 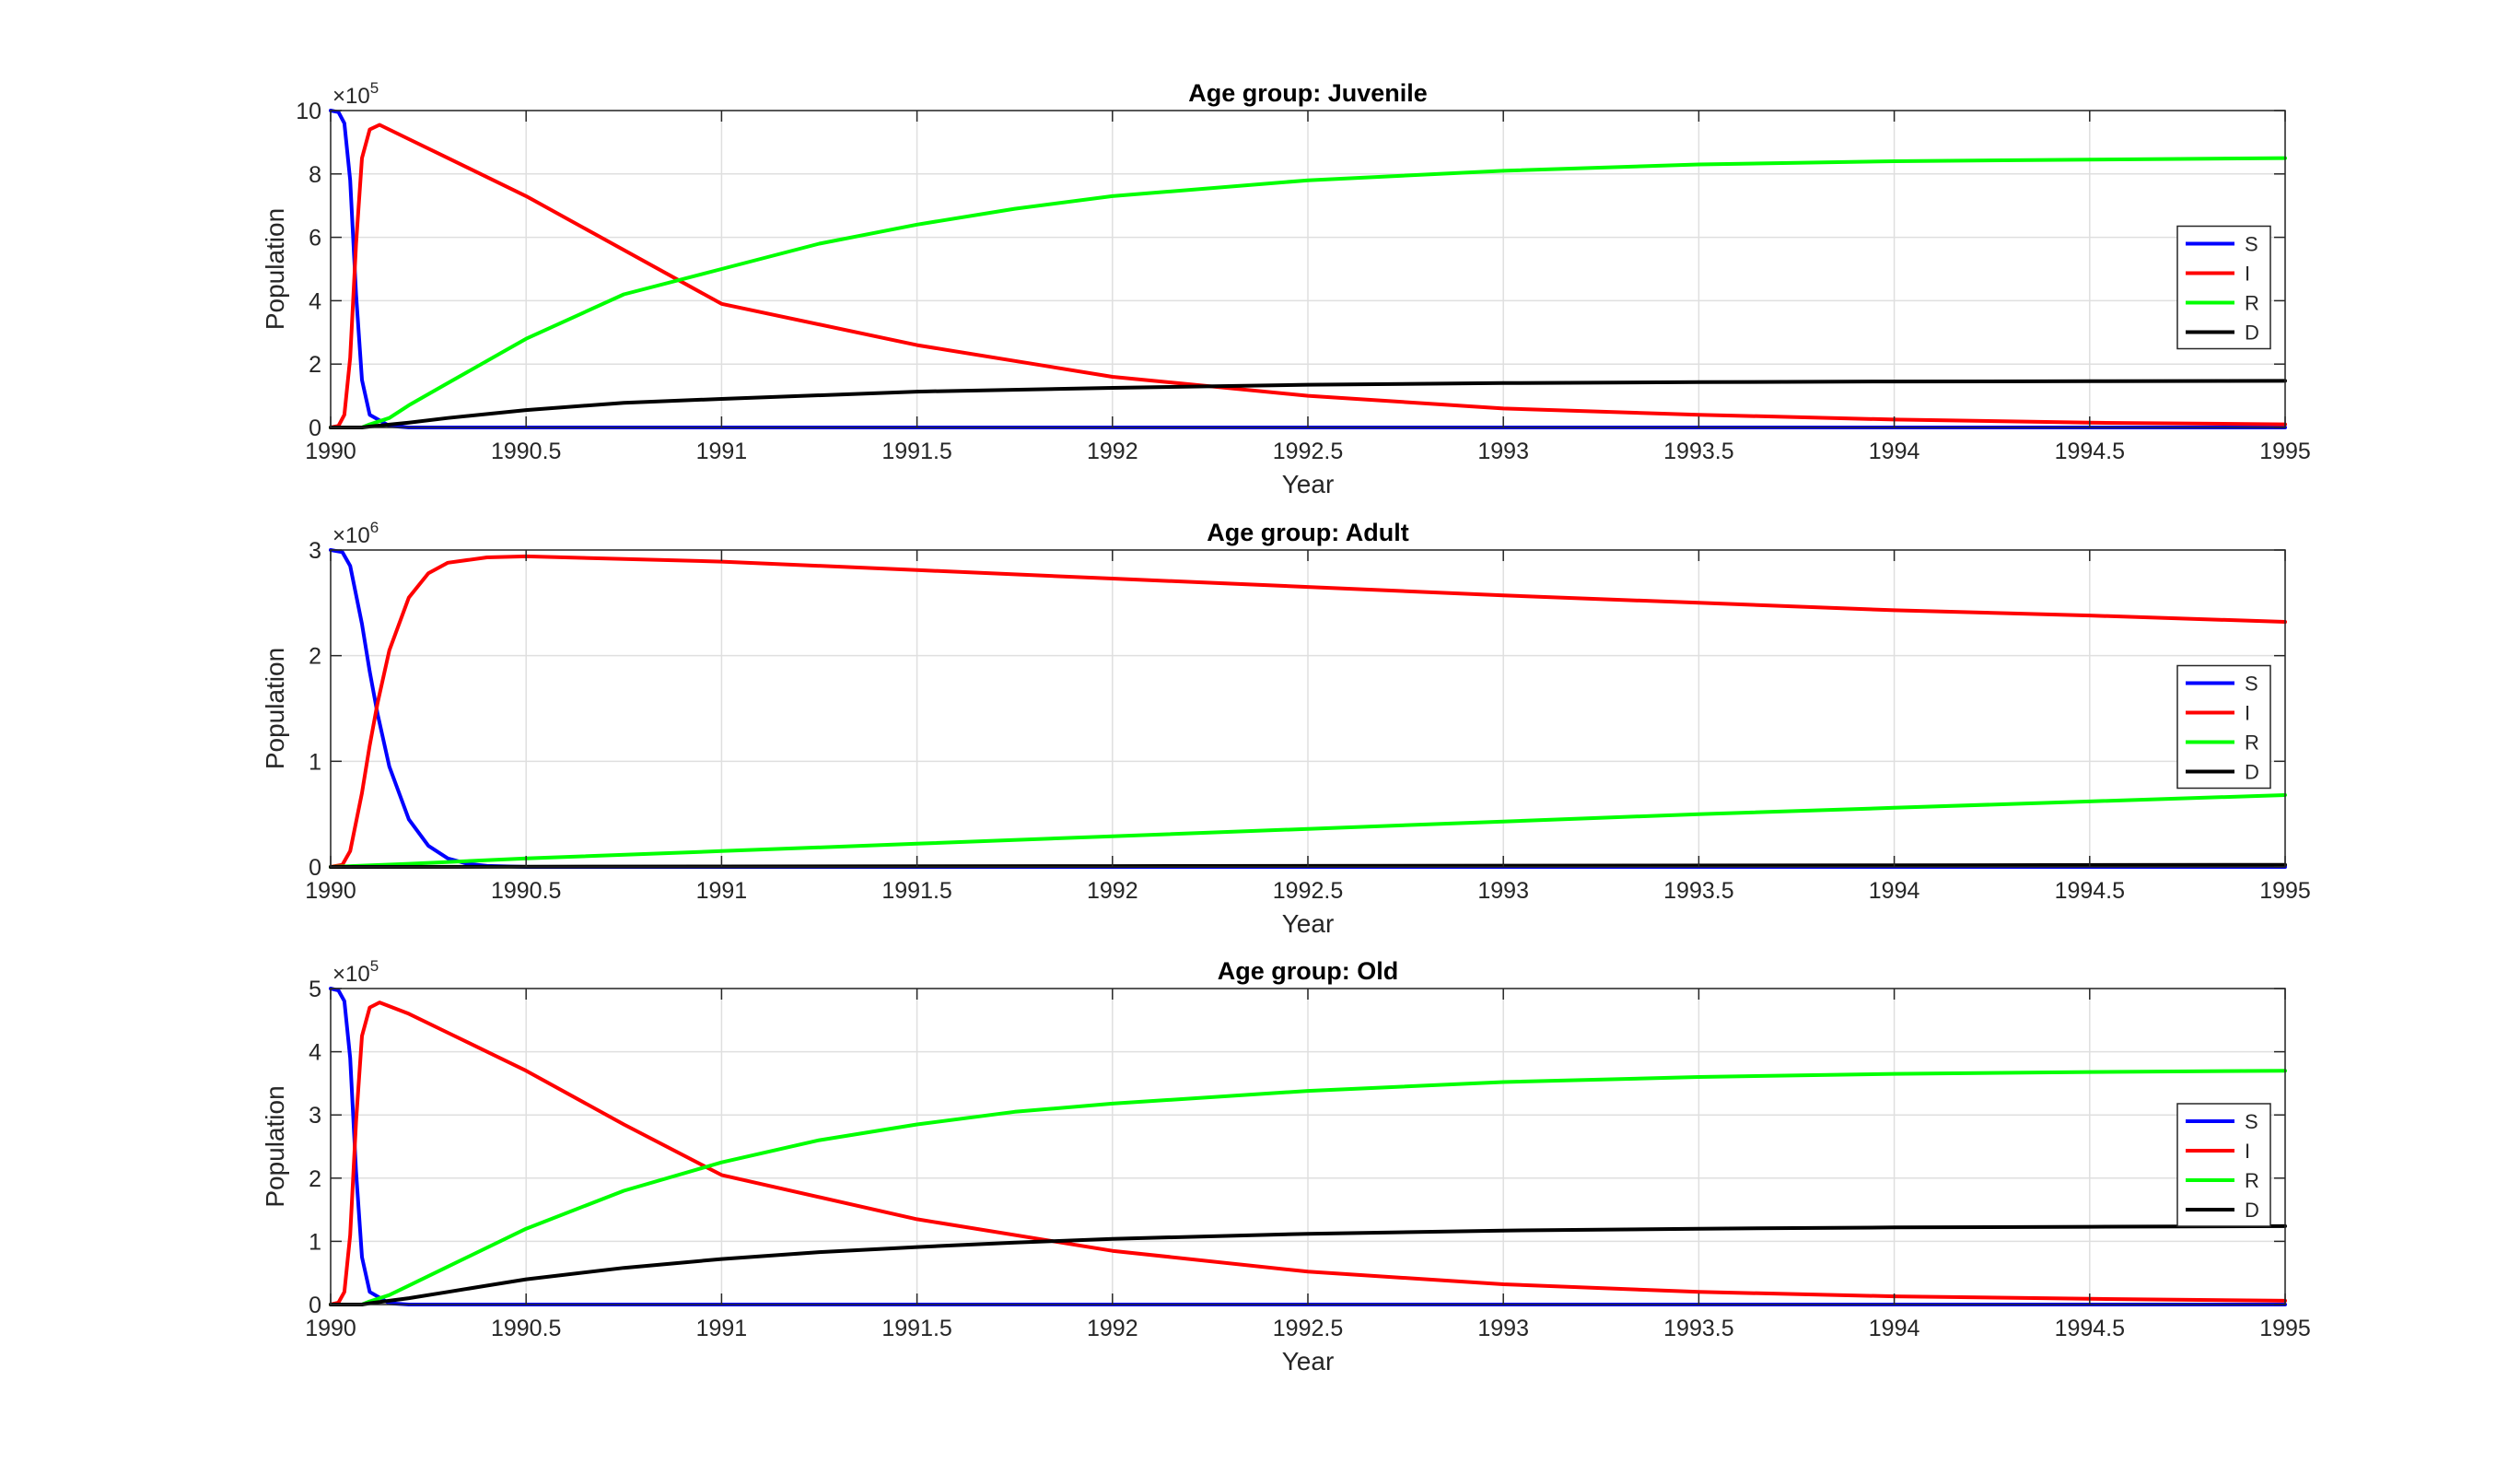 What do you see at coordinates (374, 527) in the screenshot?
I see `y-exponent-power: 6` at bounding box center [374, 527].